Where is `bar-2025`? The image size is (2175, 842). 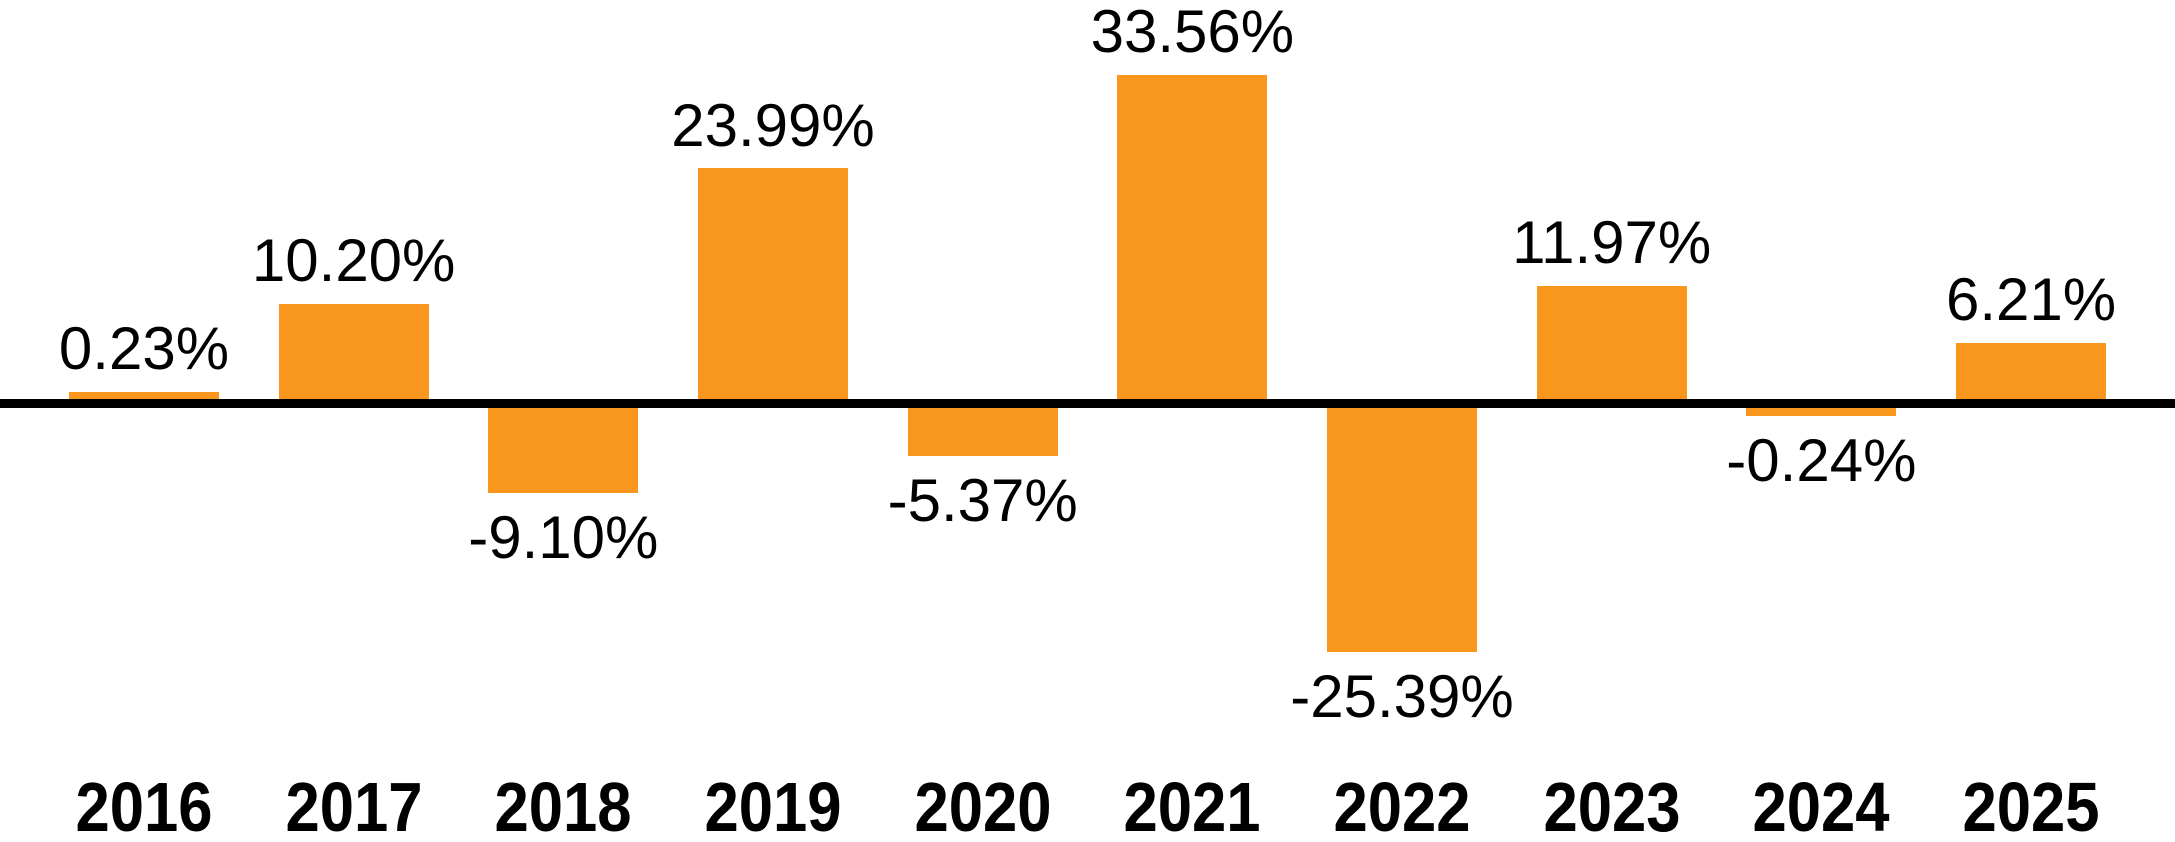
bar-2025 is located at coordinates (2031, 373).